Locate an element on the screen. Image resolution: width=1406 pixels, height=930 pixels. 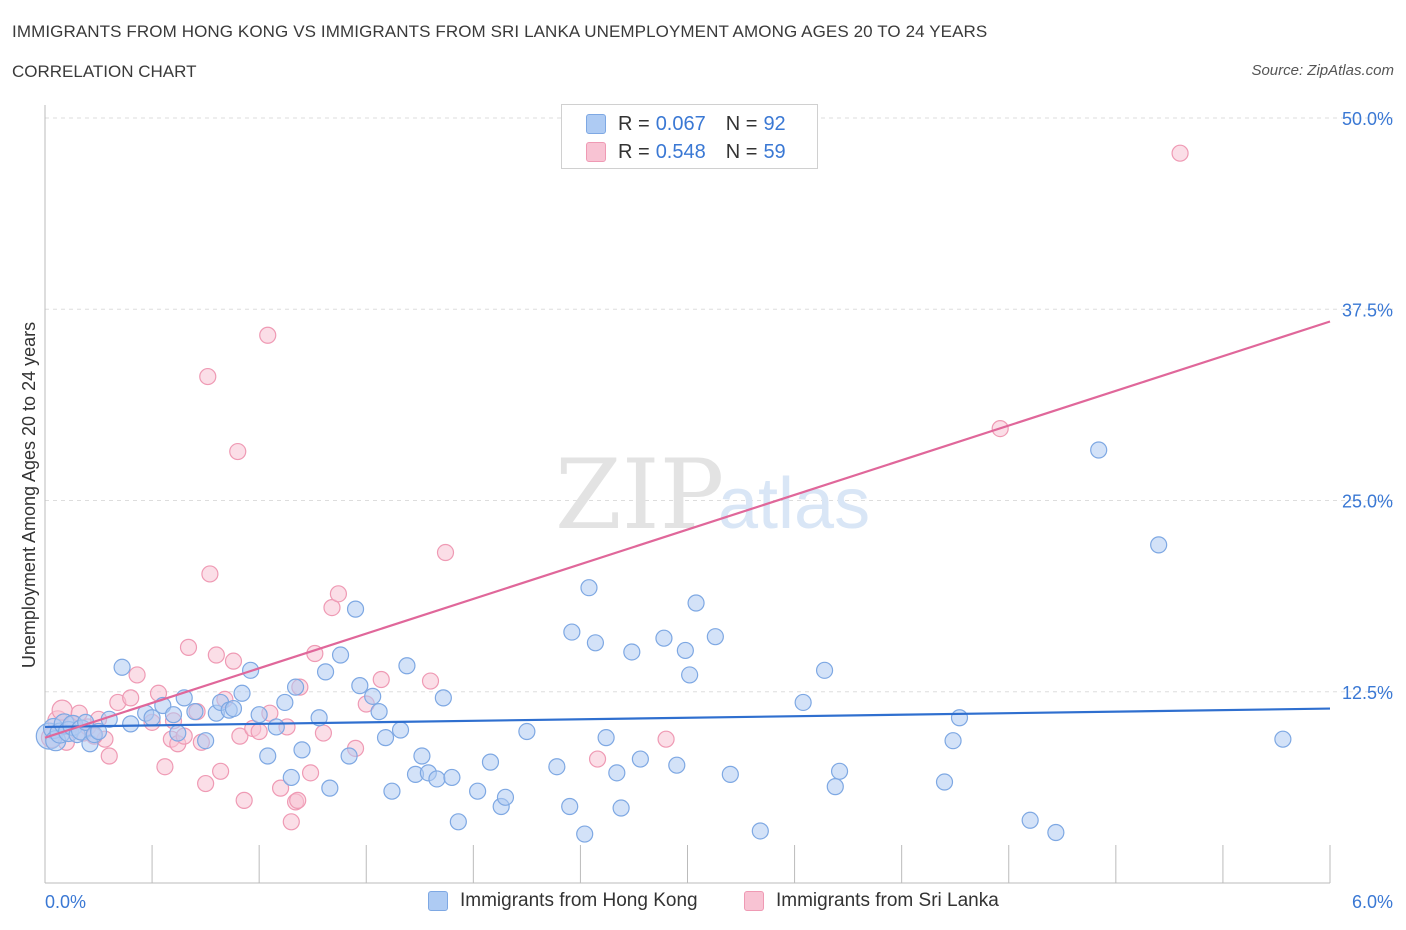
legend-row-sri-lanka: R = 0.548 N = 59 is located at coordinates (686, 152).